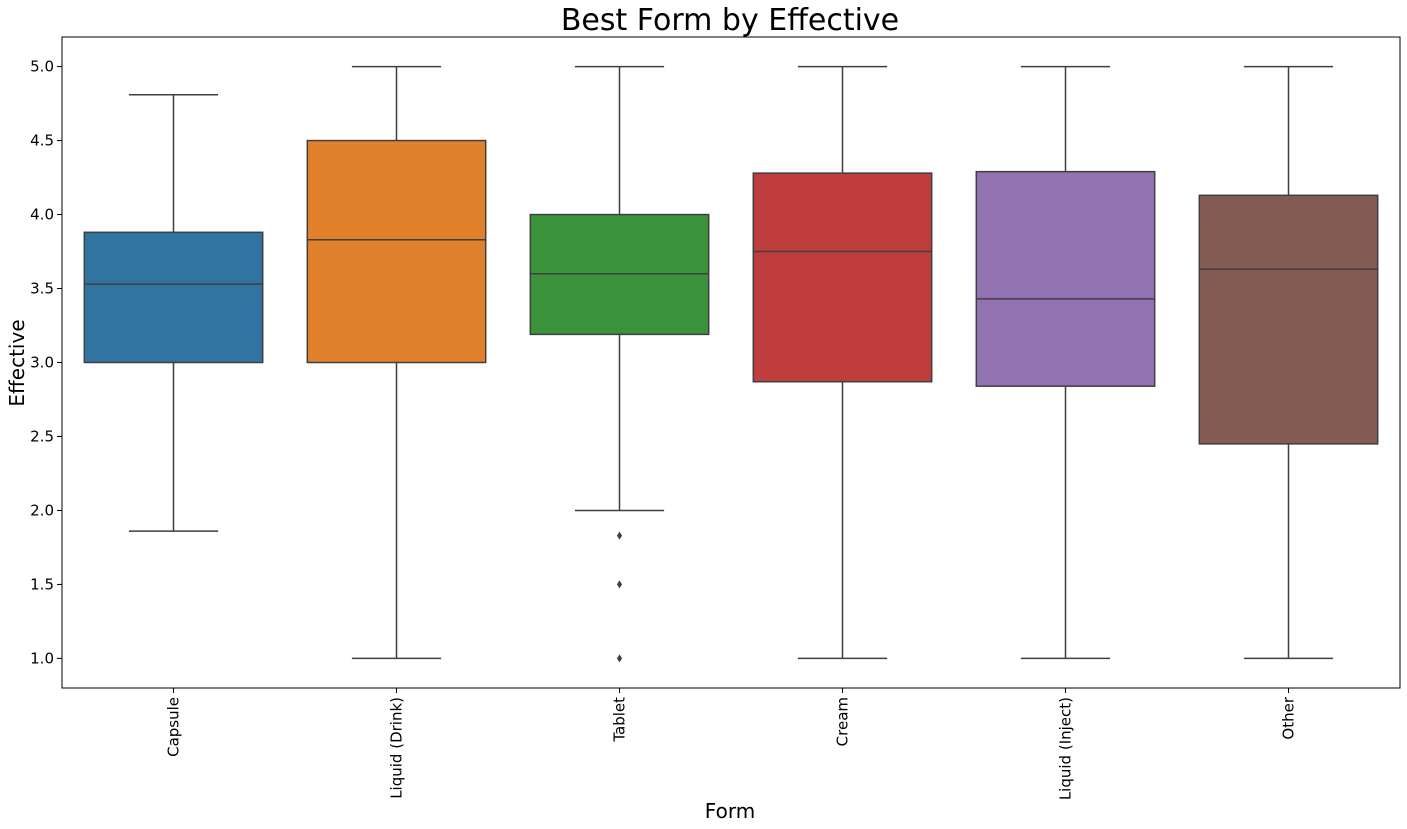  What do you see at coordinates (42, 658) in the screenshot?
I see `y-tick-label: 1.0` at bounding box center [42, 658].